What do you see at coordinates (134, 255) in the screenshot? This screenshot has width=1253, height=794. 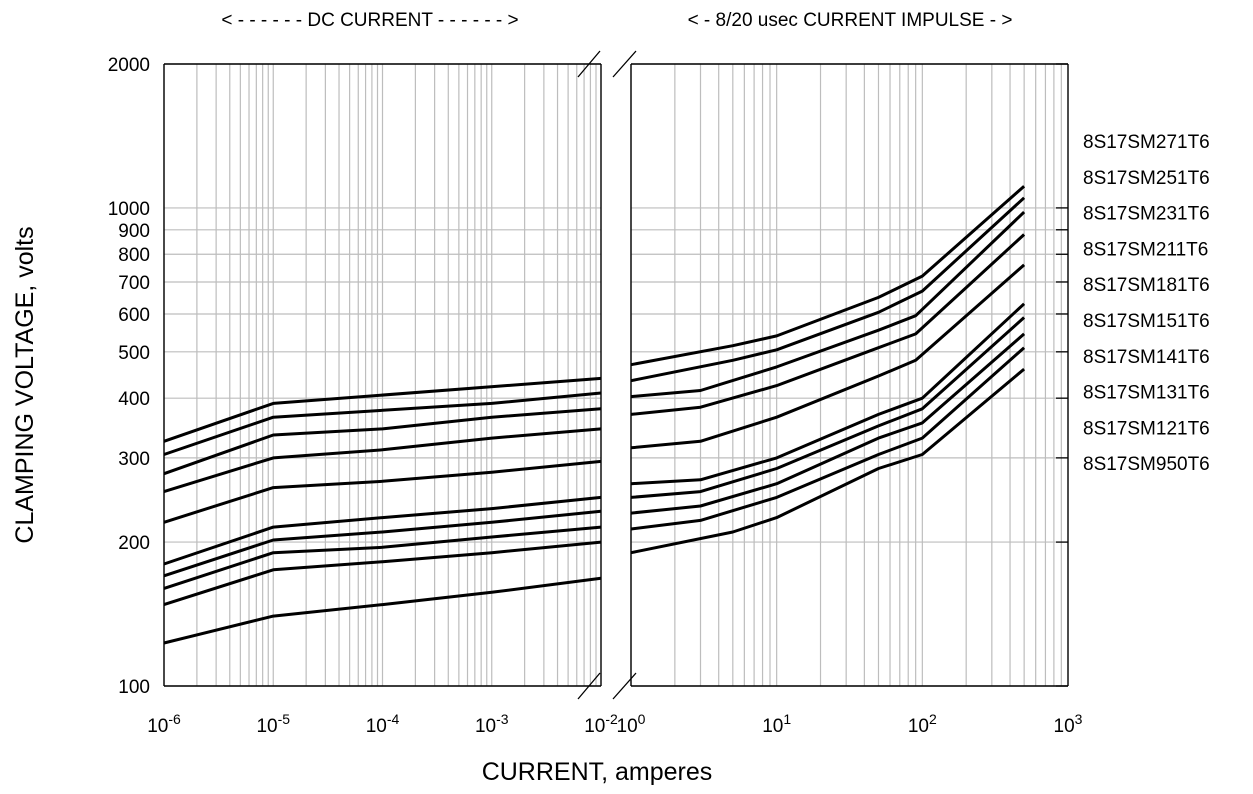 I see `y-tick-label: 800` at bounding box center [134, 255].